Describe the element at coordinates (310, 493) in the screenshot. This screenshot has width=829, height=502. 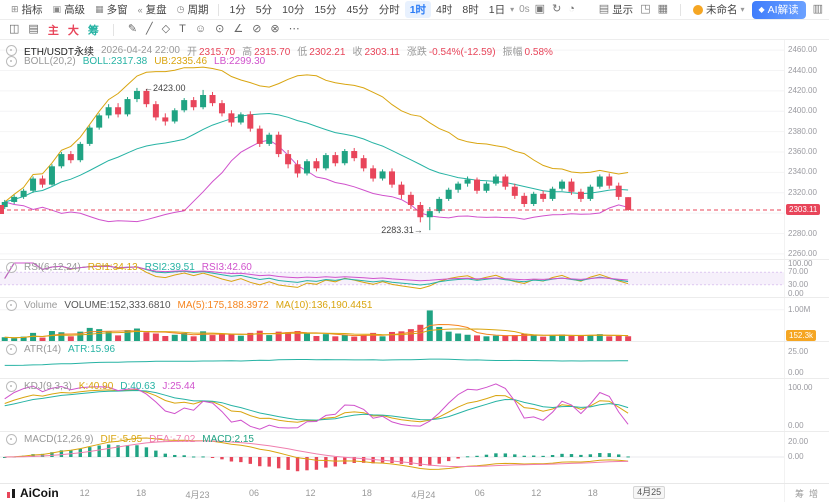
I see `time-label: 12` at that location.